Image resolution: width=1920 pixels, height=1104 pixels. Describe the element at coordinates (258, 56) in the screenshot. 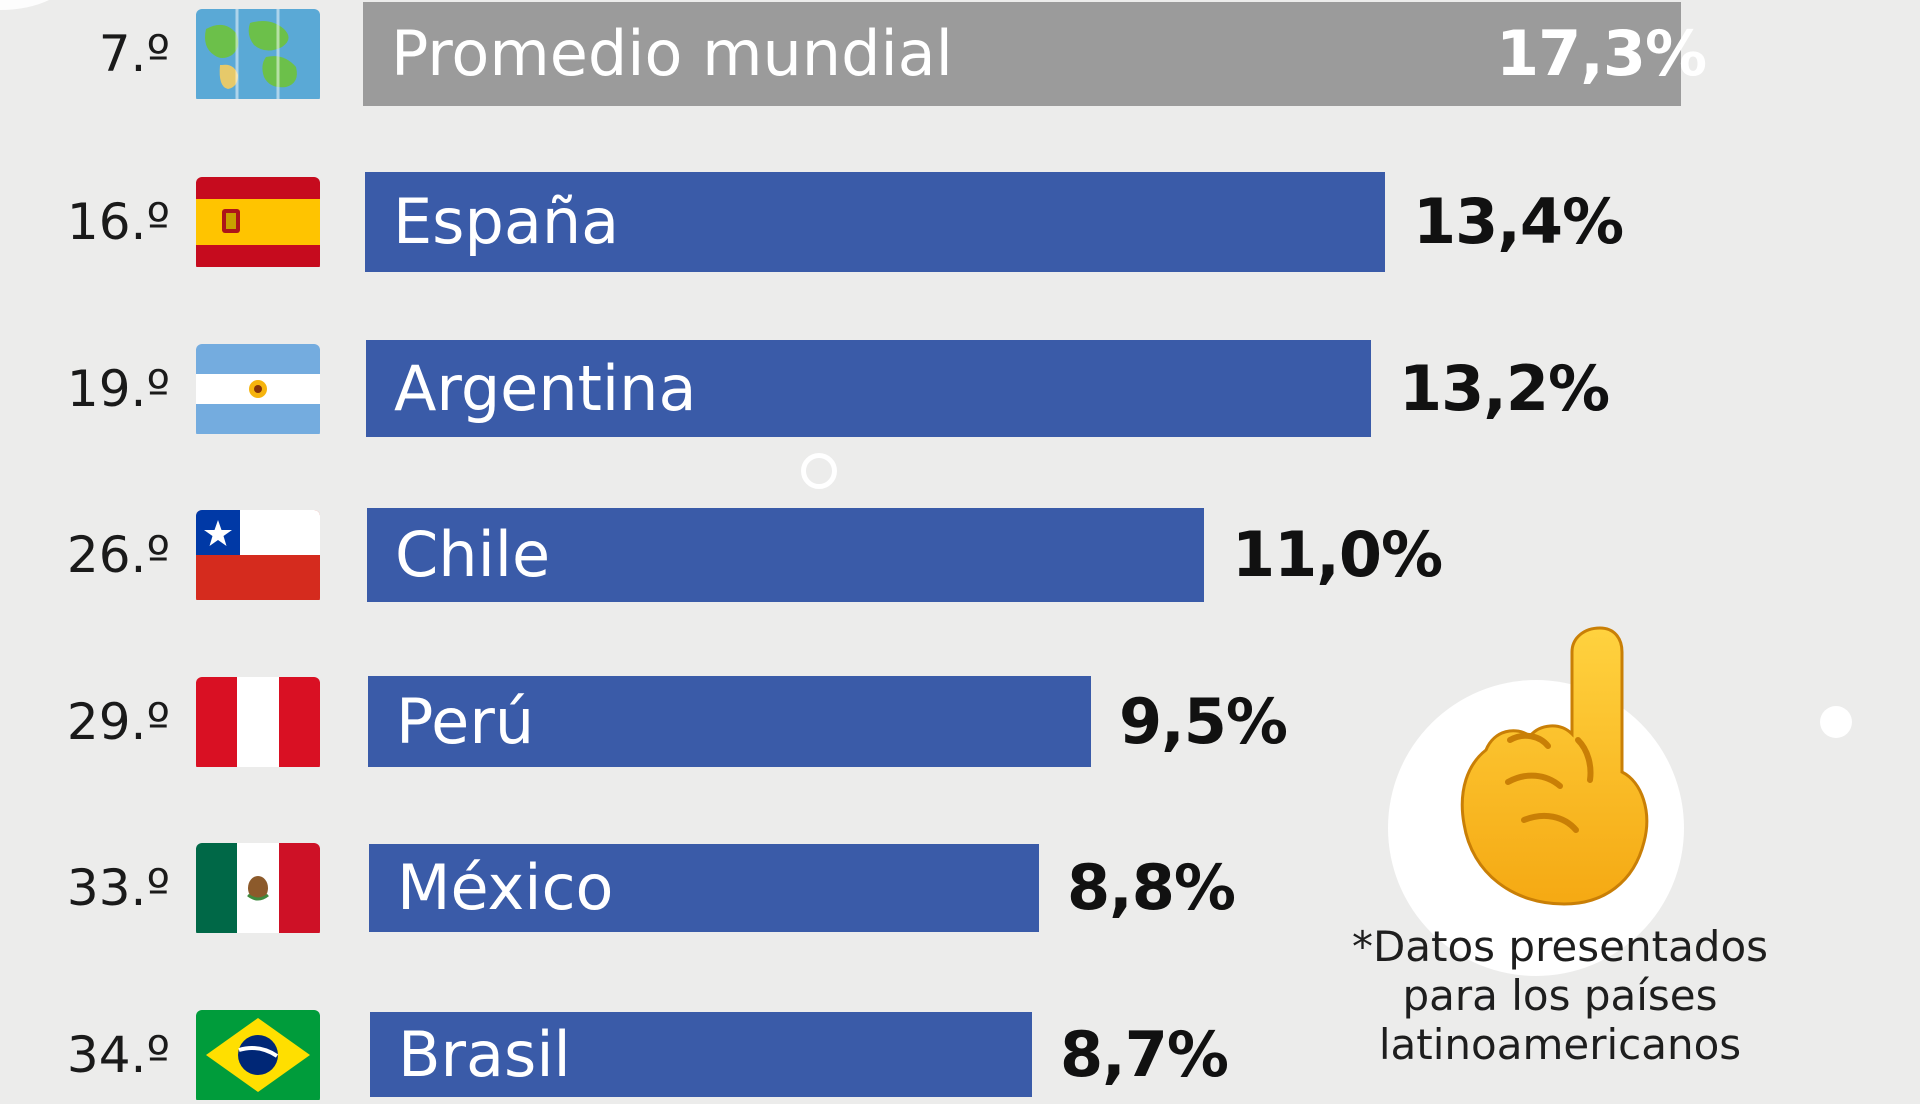

I see `world-map-icon` at that location.